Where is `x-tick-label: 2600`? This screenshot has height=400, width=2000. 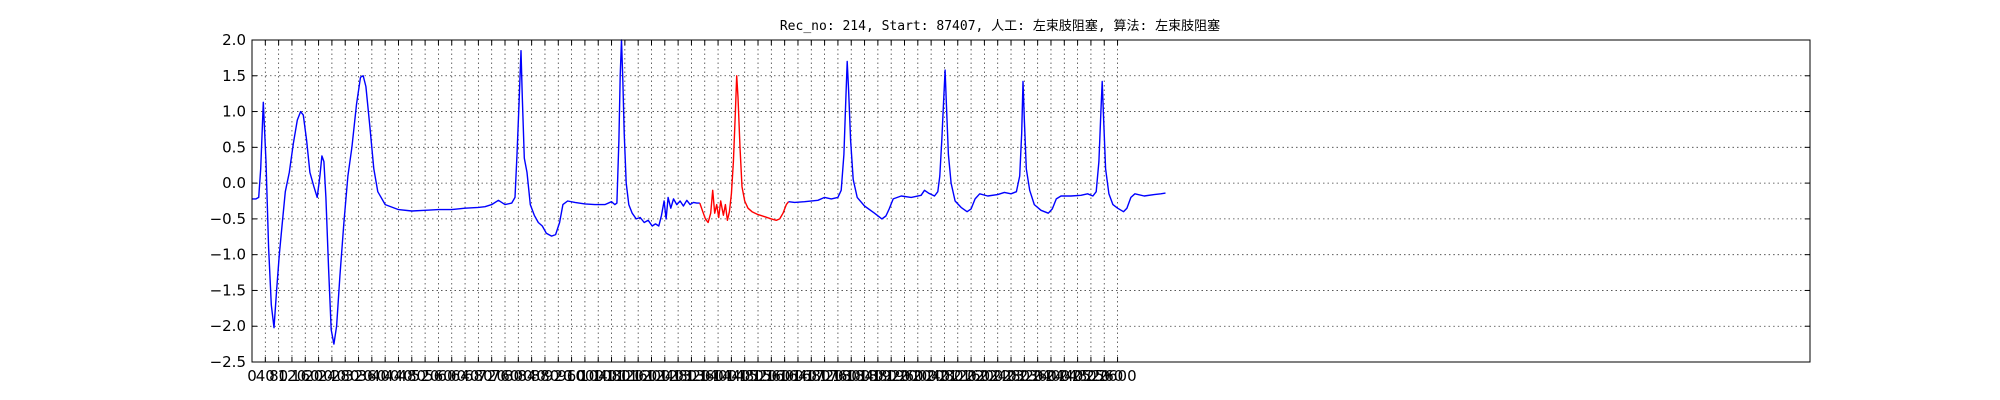 x-tick-label: 2600 is located at coordinates (1117, 376).